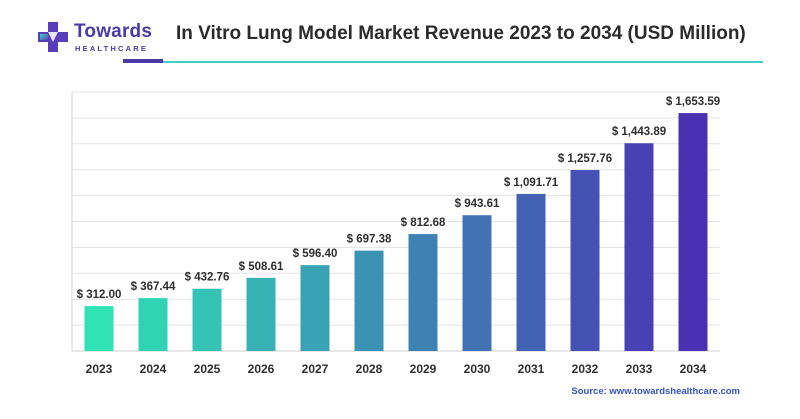  Describe the element at coordinates (315, 254) in the screenshot. I see `data-label: $ 596.40` at that location.